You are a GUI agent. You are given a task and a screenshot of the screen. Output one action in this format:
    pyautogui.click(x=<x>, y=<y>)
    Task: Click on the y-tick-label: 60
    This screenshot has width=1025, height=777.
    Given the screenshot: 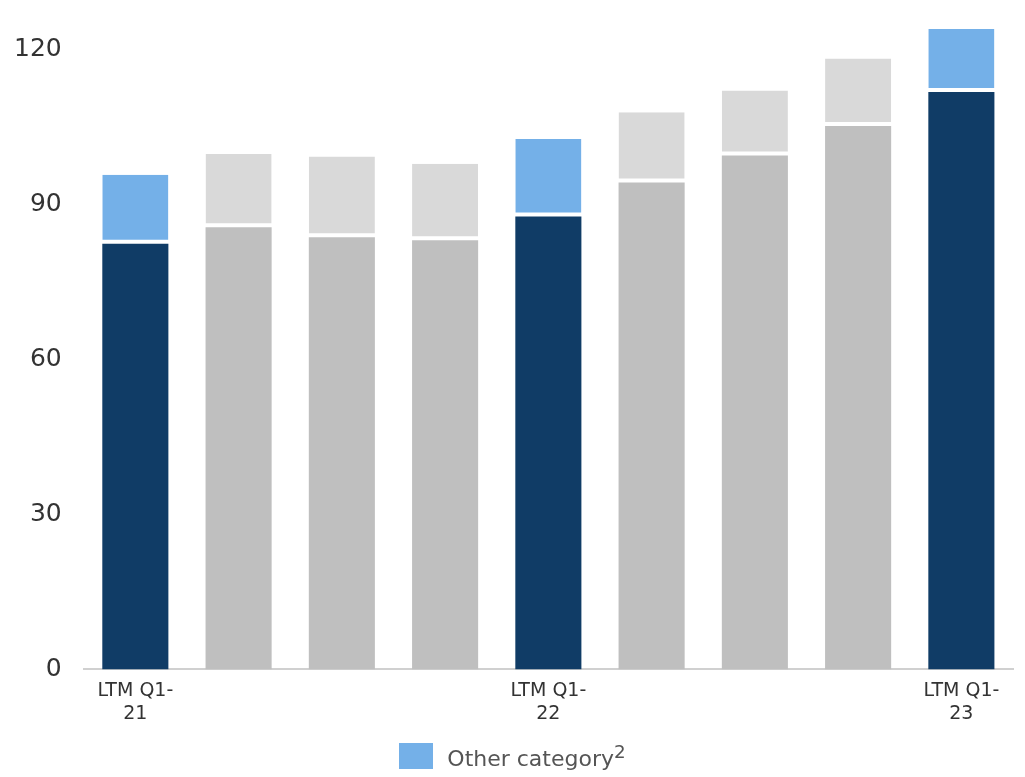 What is the action you would take?
    pyautogui.click(x=45, y=358)
    